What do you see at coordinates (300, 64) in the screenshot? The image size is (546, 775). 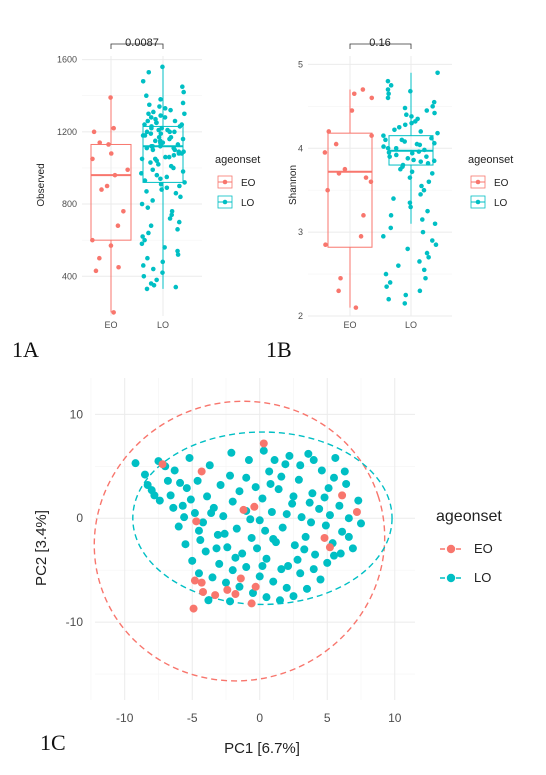 I see `y-tick-label: 5` at bounding box center [300, 64].